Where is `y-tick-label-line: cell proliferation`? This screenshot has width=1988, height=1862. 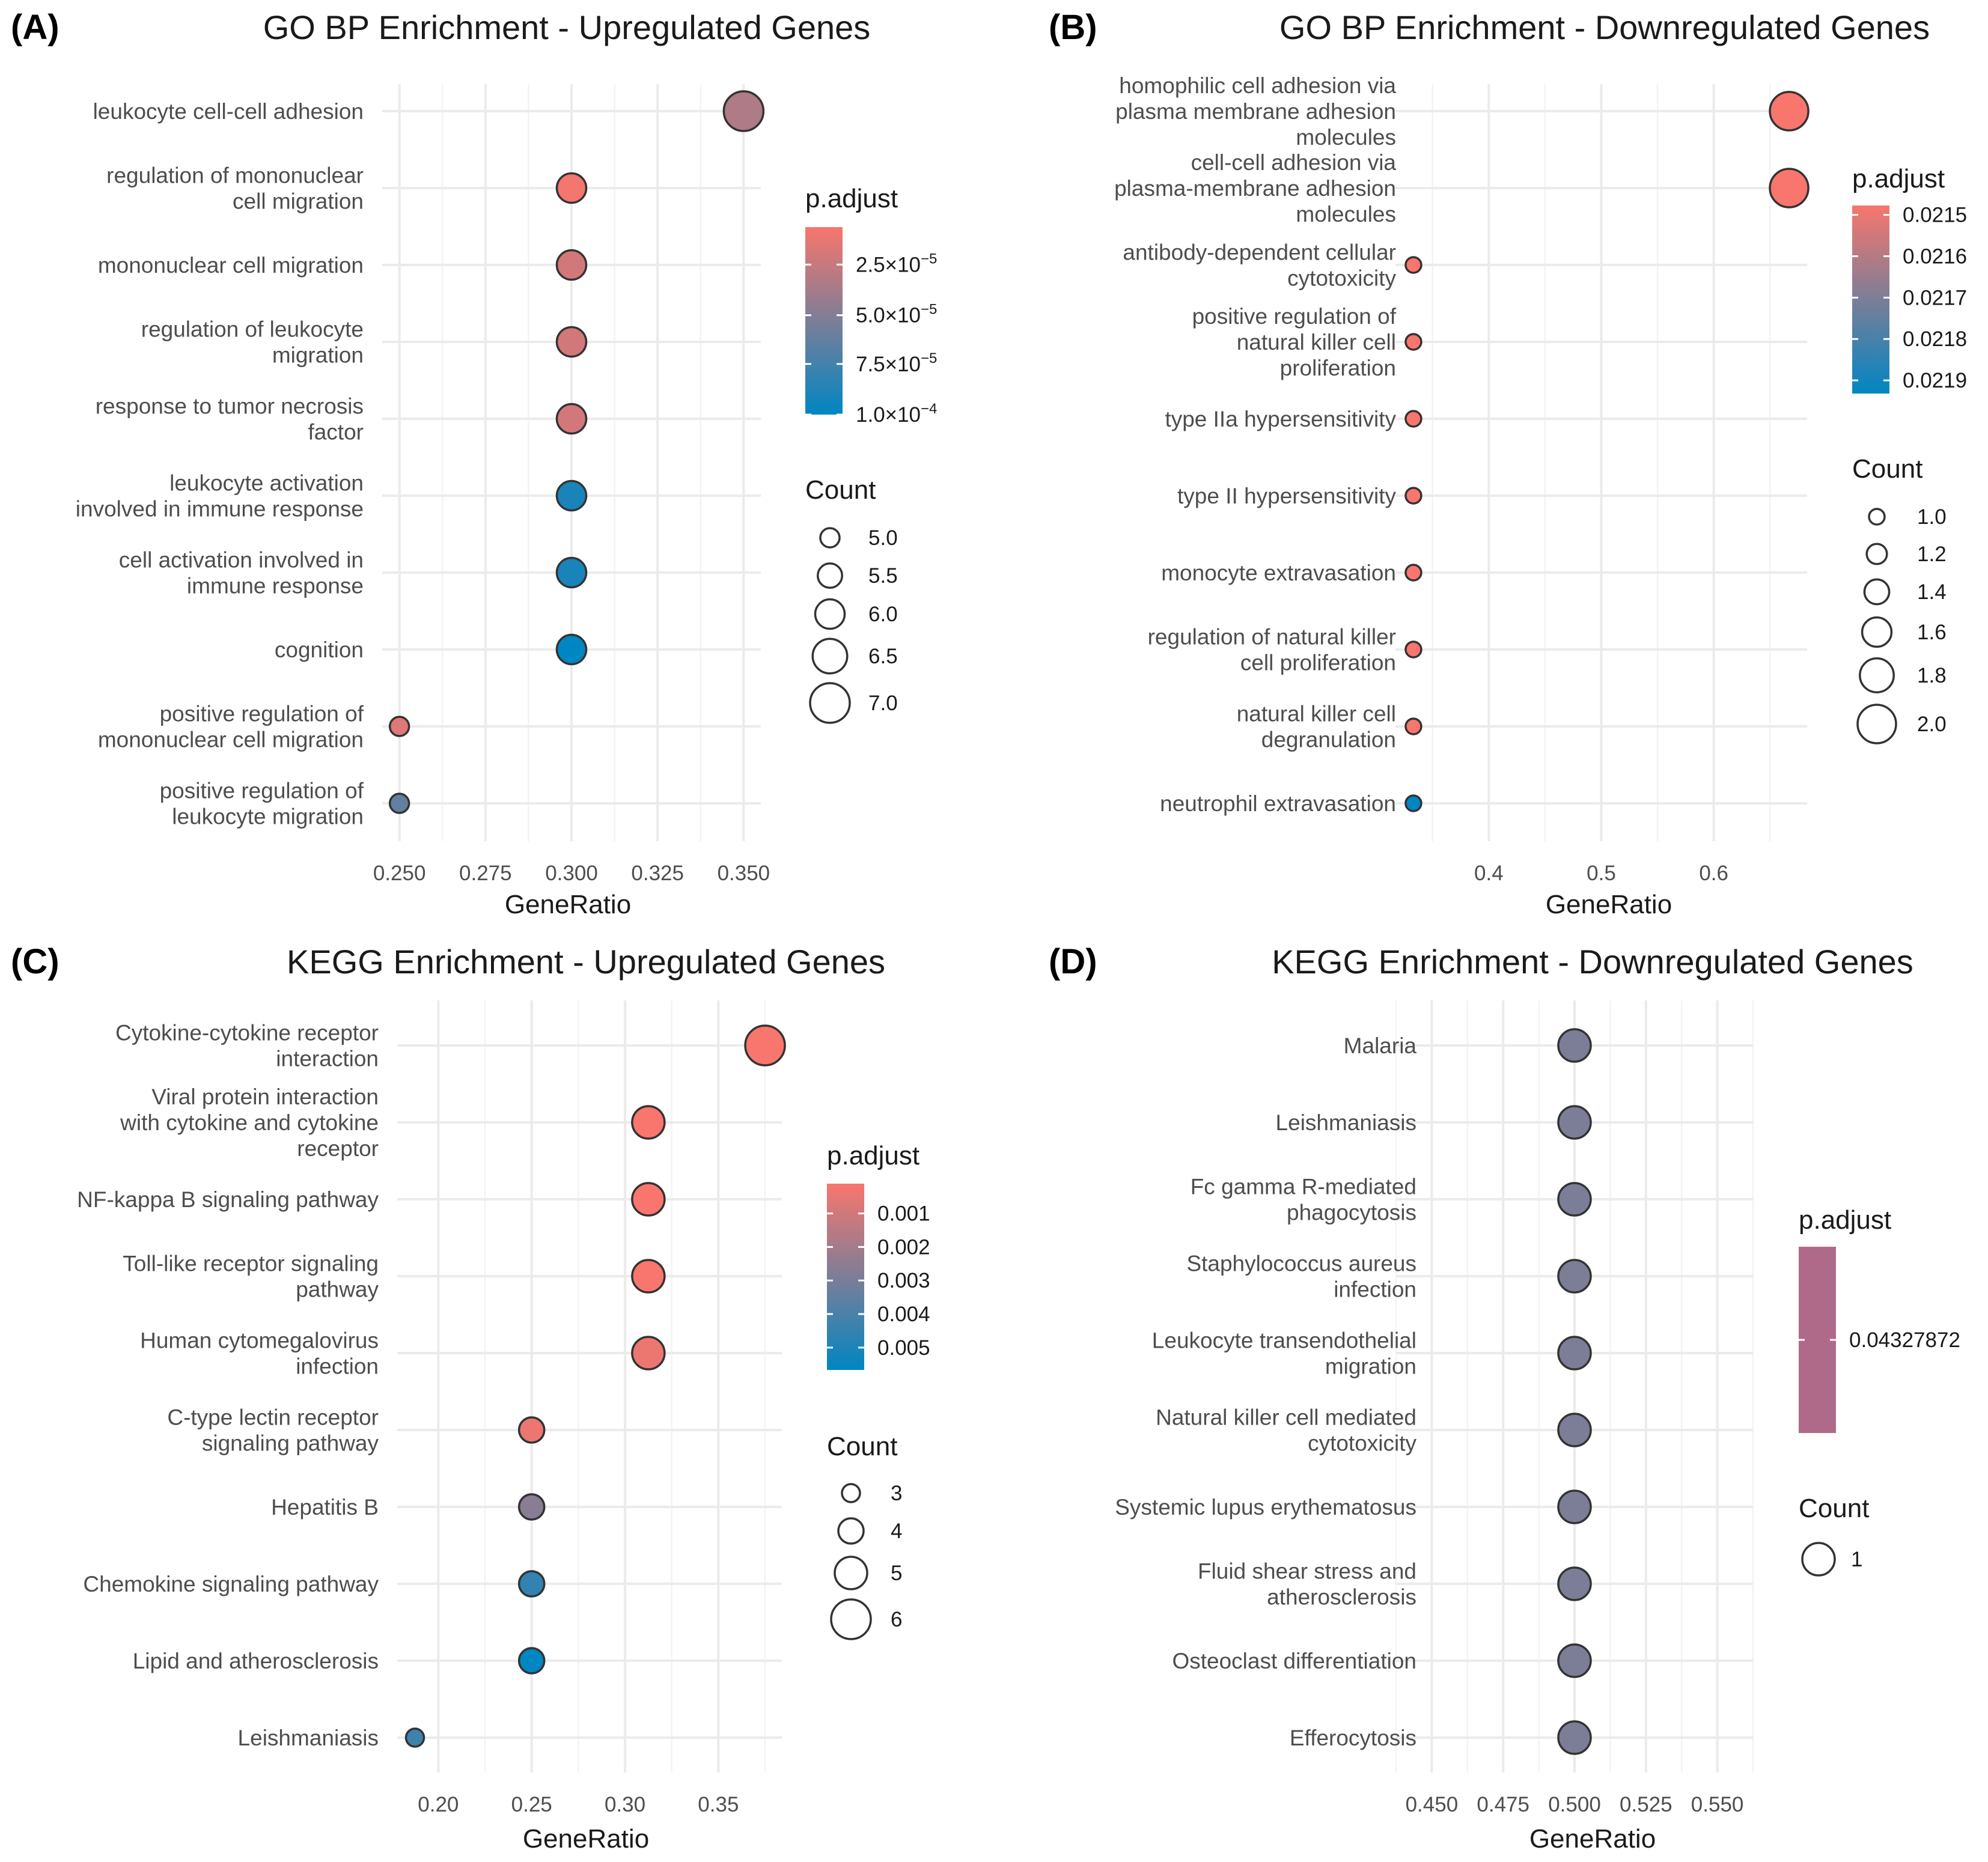 y-tick-label-line: cell proliferation is located at coordinates (1318, 663).